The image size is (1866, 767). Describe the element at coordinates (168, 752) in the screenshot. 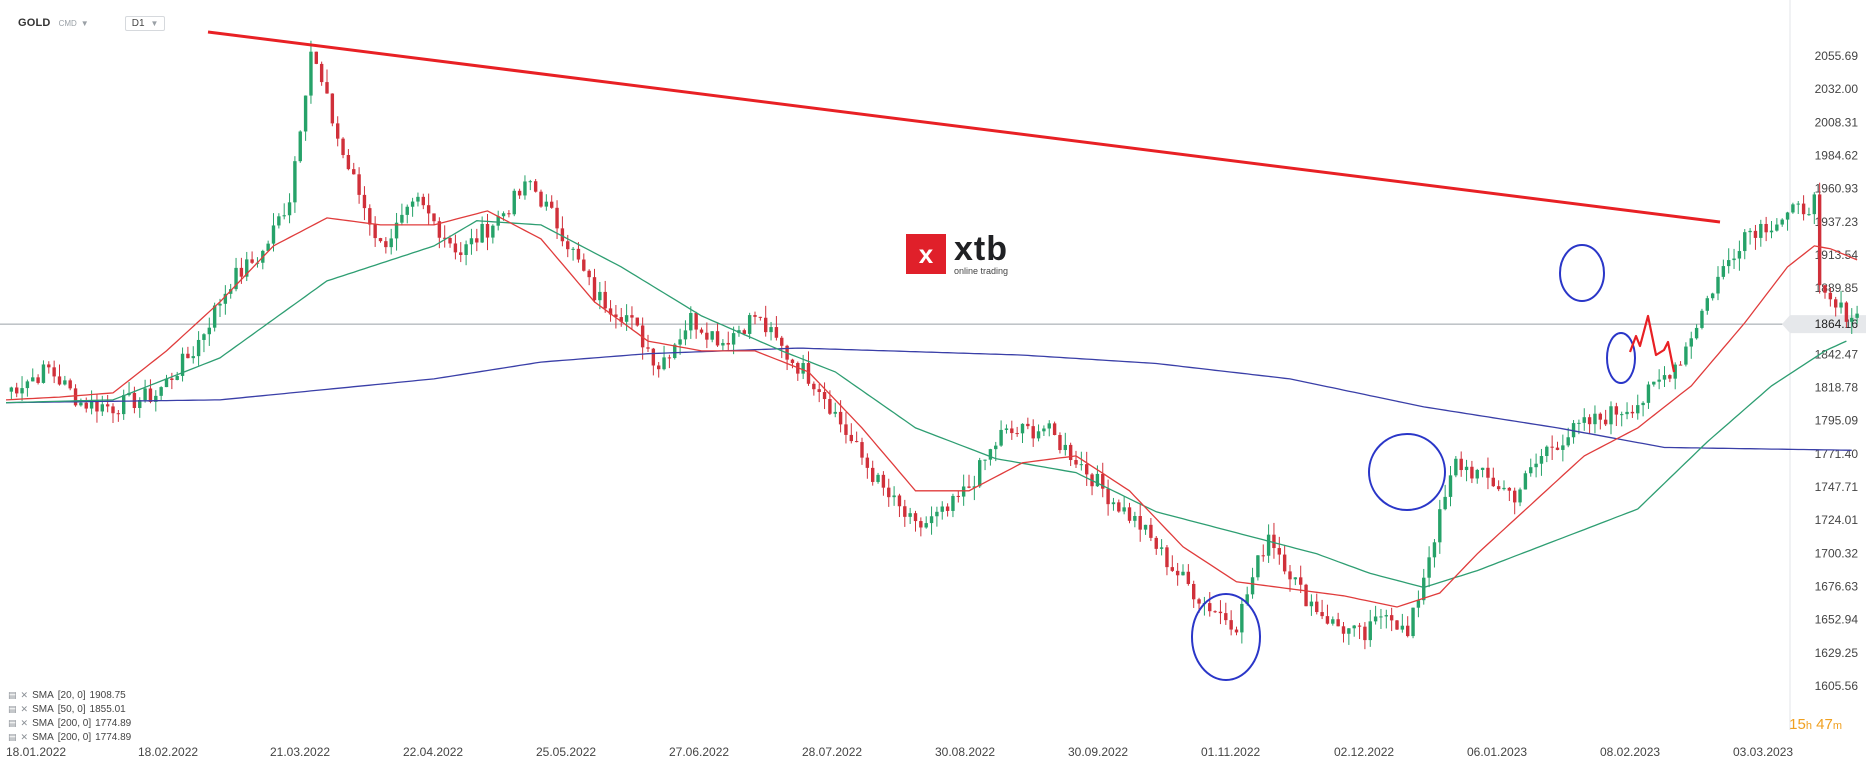

I see `x-tick-label: 18.02.2022` at that location.